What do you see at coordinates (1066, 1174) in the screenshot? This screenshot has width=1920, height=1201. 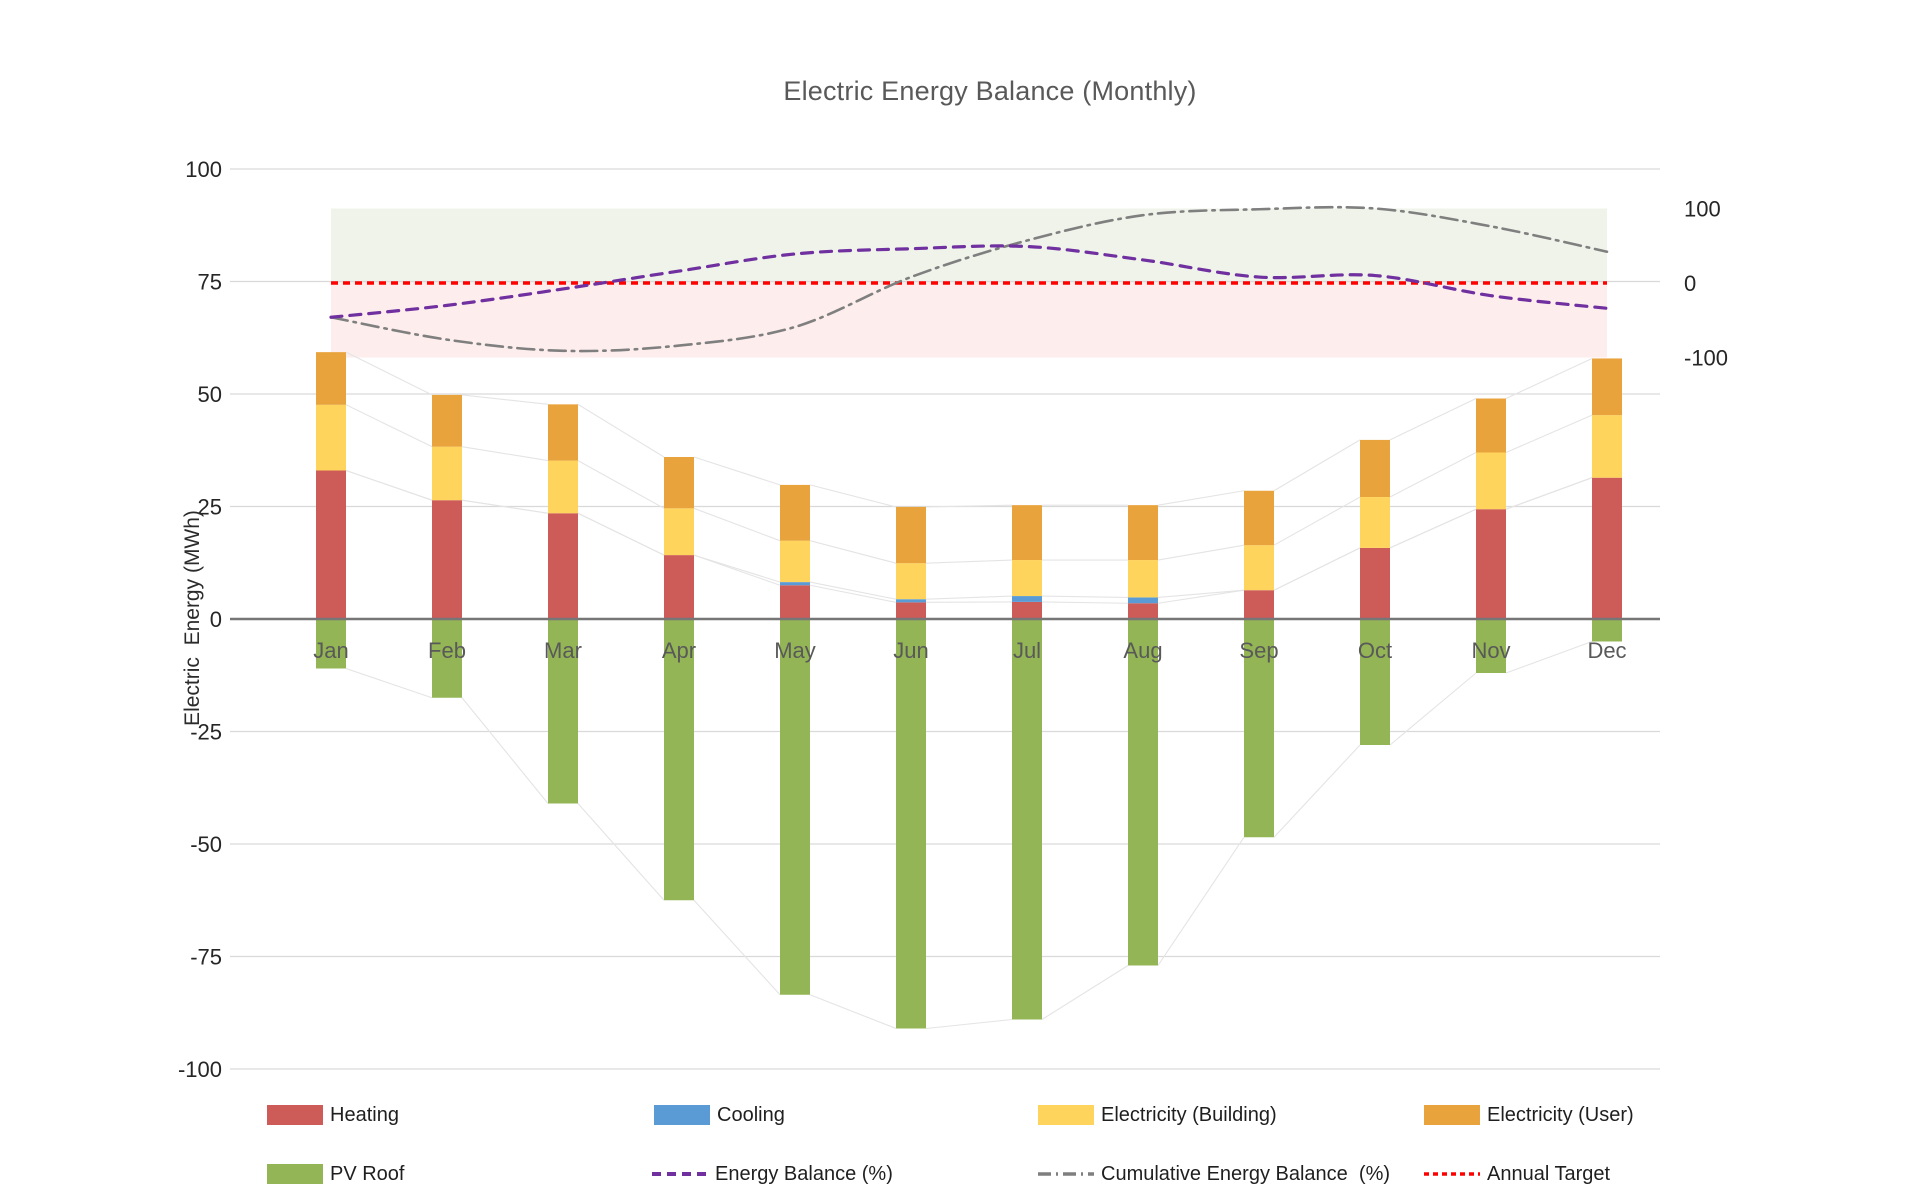 I see `cumulative-energy-balance-line-icon` at bounding box center [1066, 1174].